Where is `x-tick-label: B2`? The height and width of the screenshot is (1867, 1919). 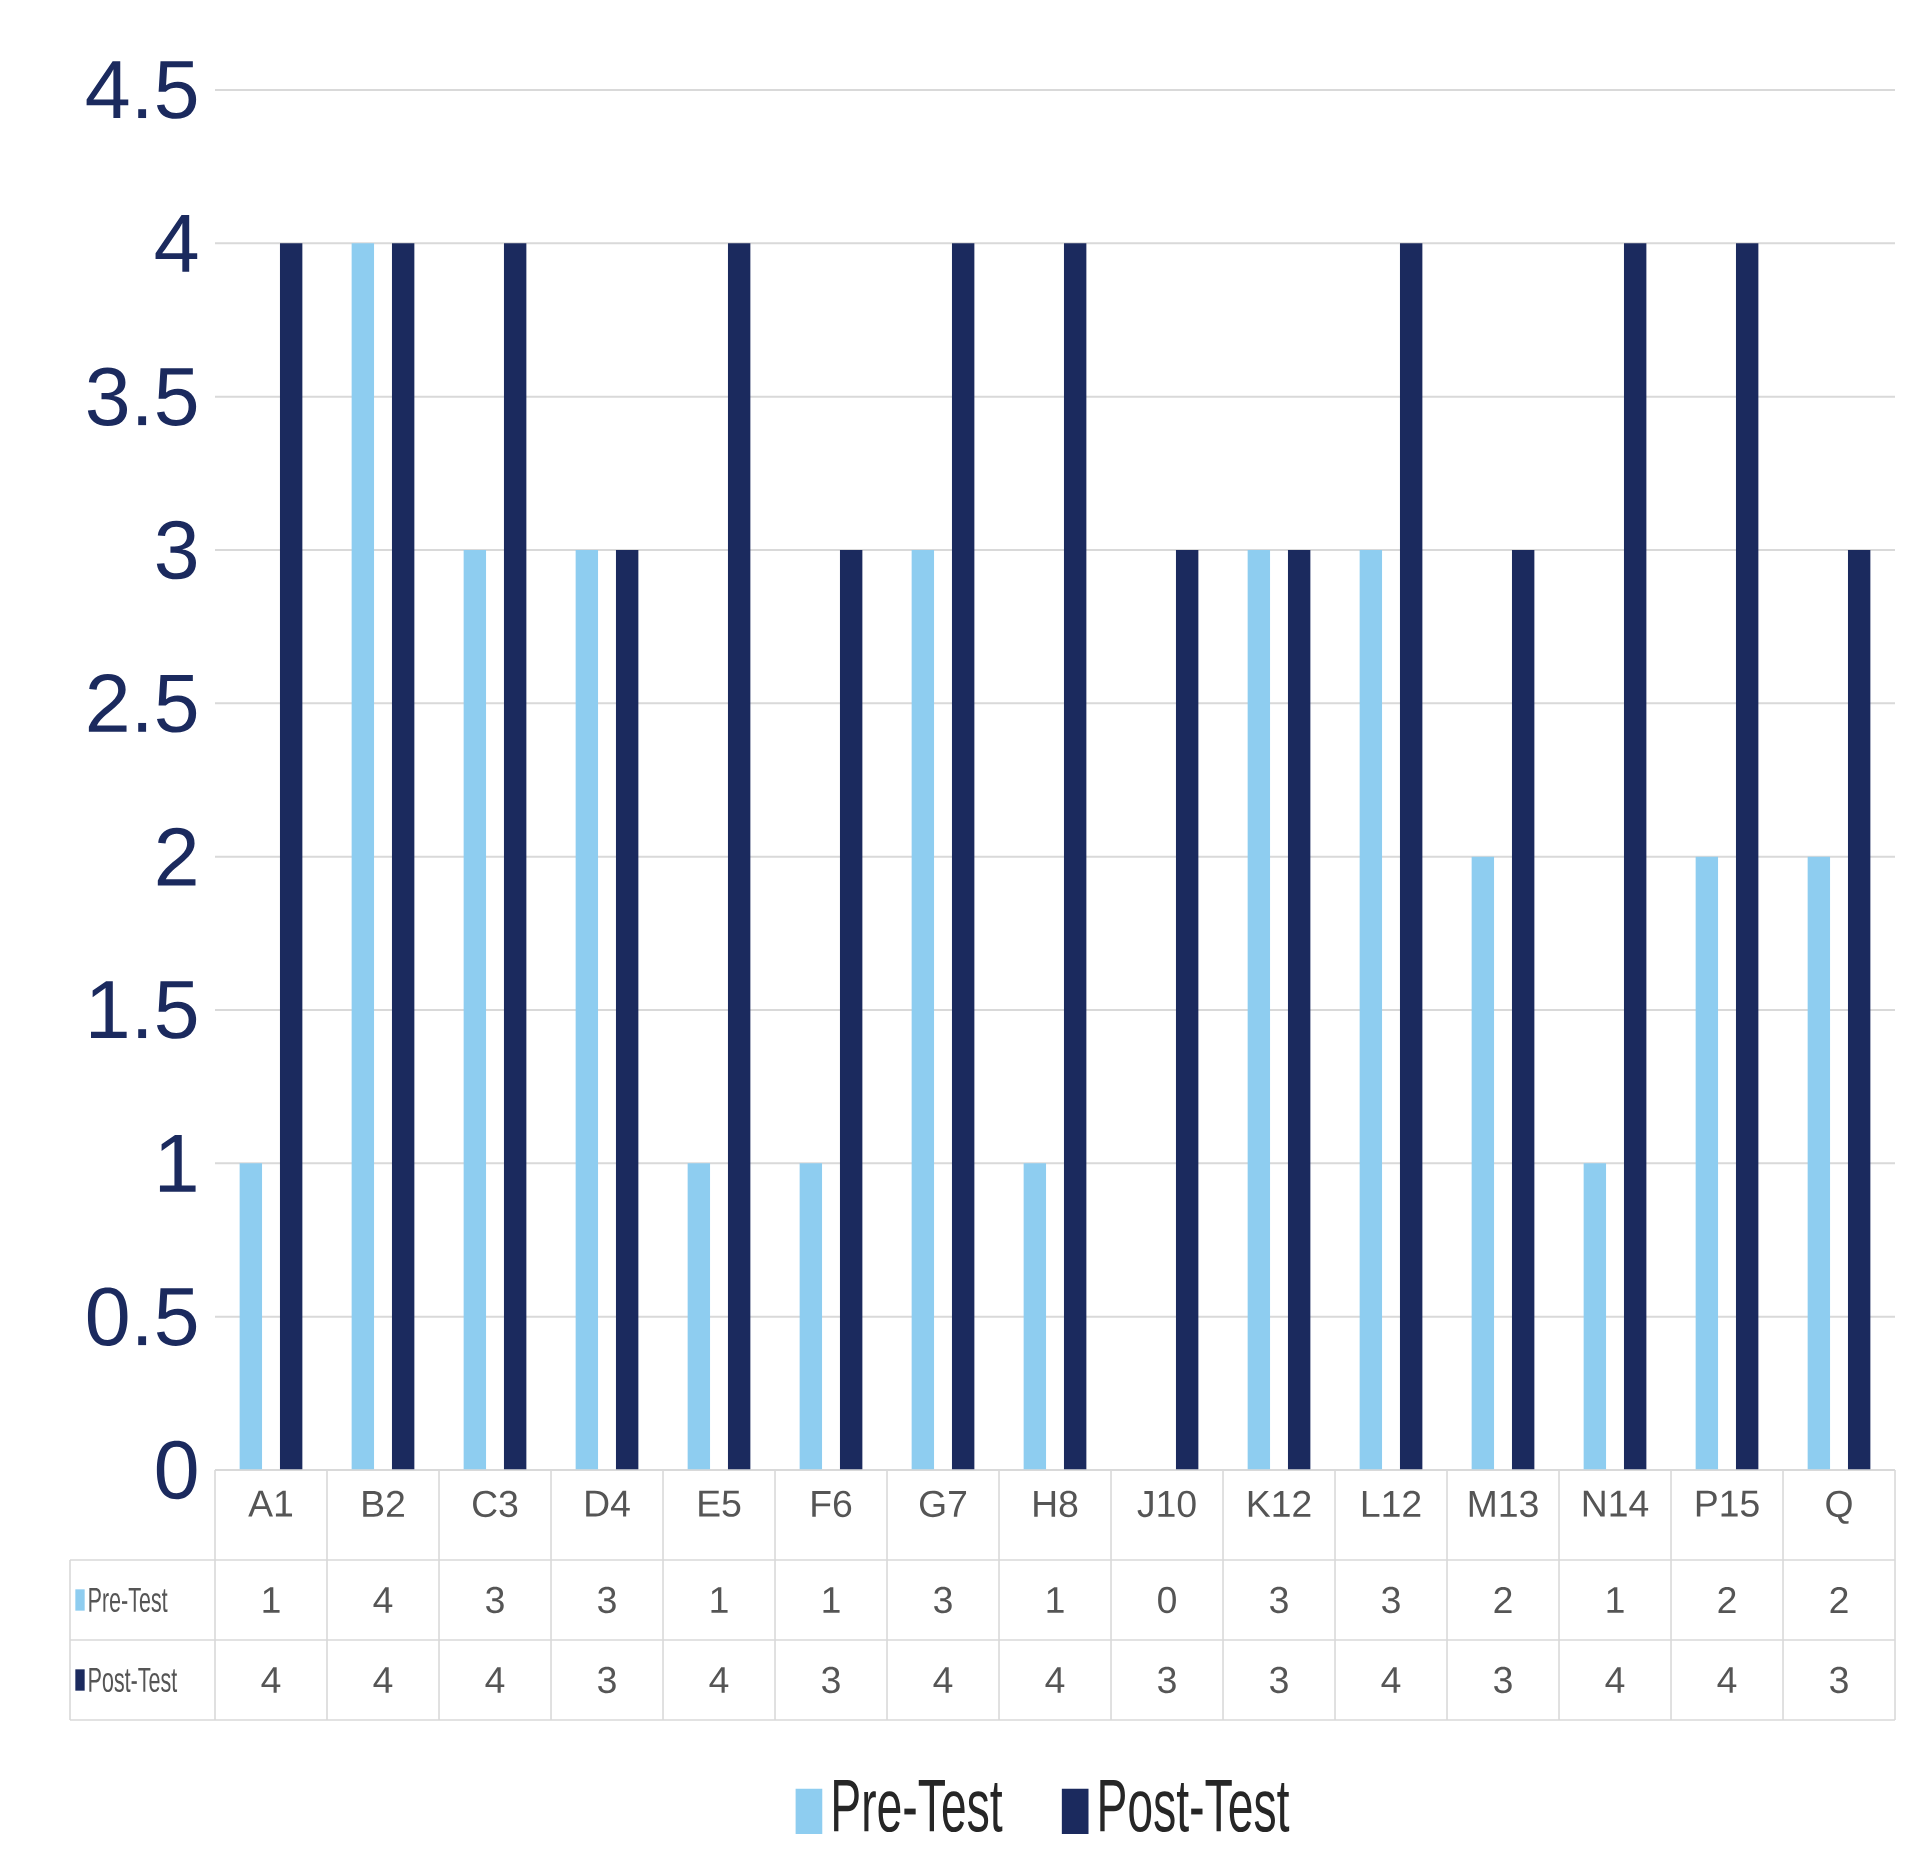 x-tick-label: B2 is located at coordinates (383, 1503).